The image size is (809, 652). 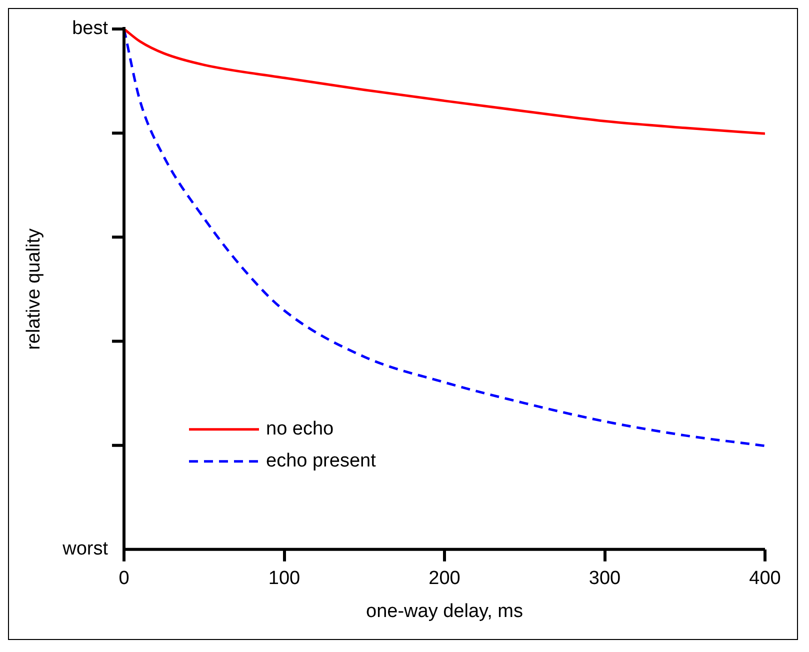 What do you see at coordinates (34, 289) in the screenshot?
I see `y-axis-title: relative quality` at bounding box center [34, 289].